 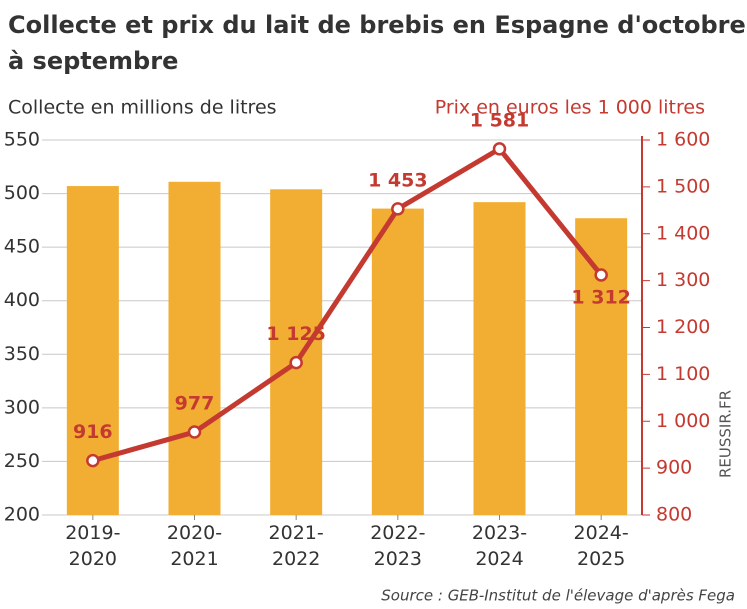 I want to click on y2-tick-label: 1 100, so click(x=683, y=374).